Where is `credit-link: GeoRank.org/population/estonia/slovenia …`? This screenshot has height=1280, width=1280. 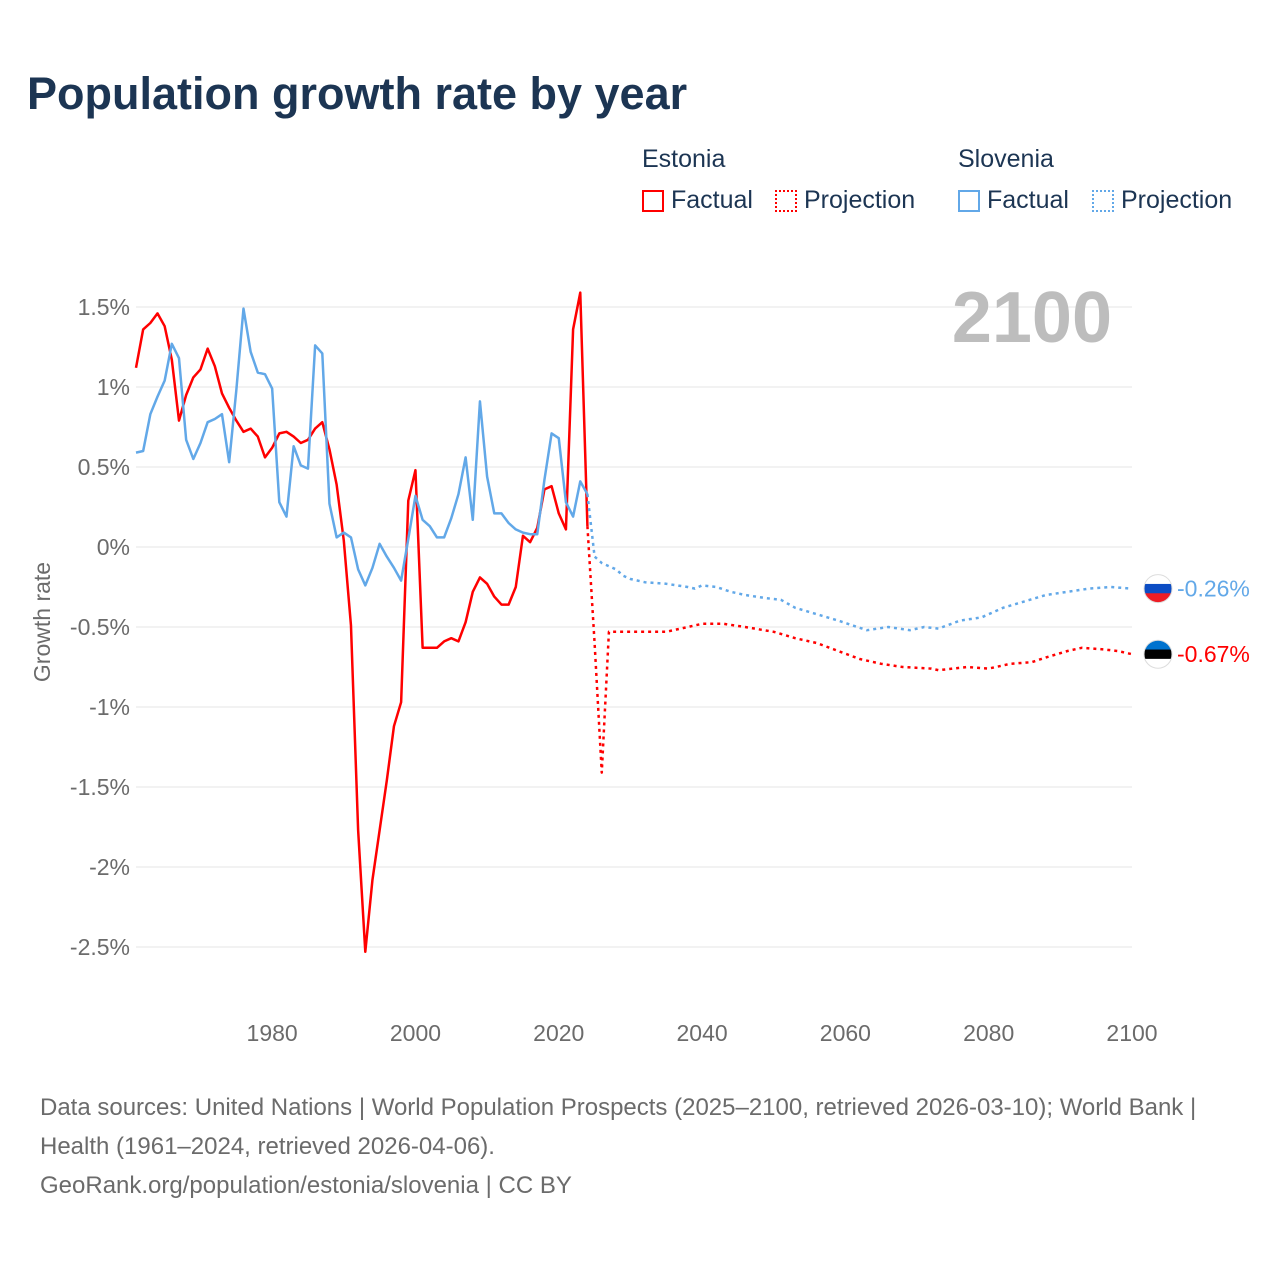 credit-link: GeoRank.org/population/estonia/slovenia … is located at coordinates (306, 1185).